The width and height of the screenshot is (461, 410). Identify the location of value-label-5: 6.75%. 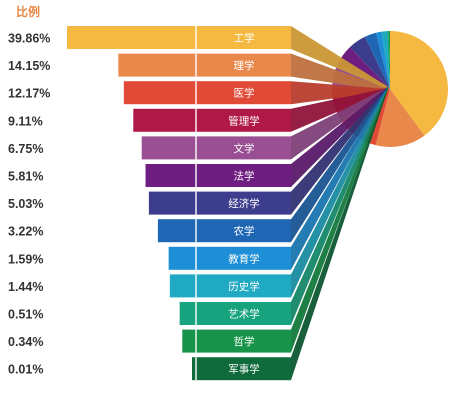
(25, 149).